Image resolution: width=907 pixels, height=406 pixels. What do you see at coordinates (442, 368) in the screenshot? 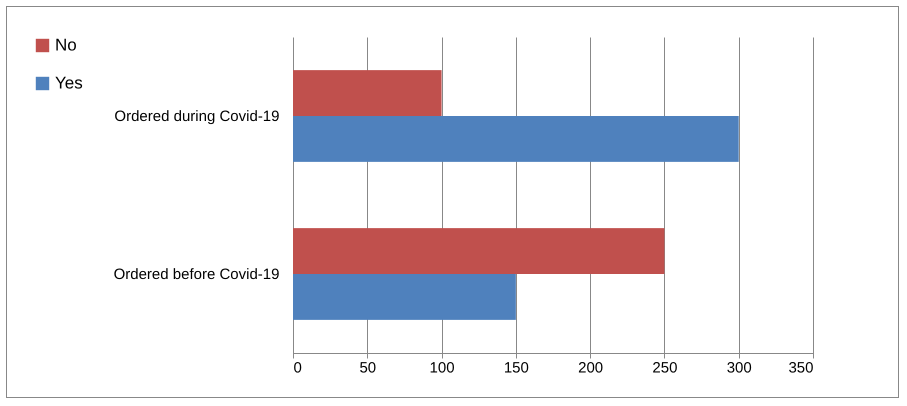
I see `x-tick-label: 100` at bounding box center [442, 368].